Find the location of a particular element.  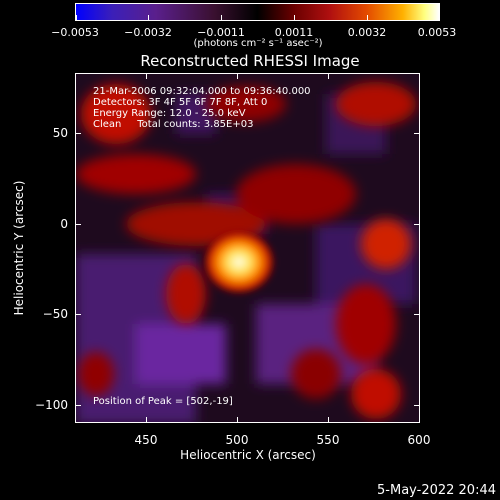

image-title: Reconstructed RHESSI Image is located at coordinates (250, 61).